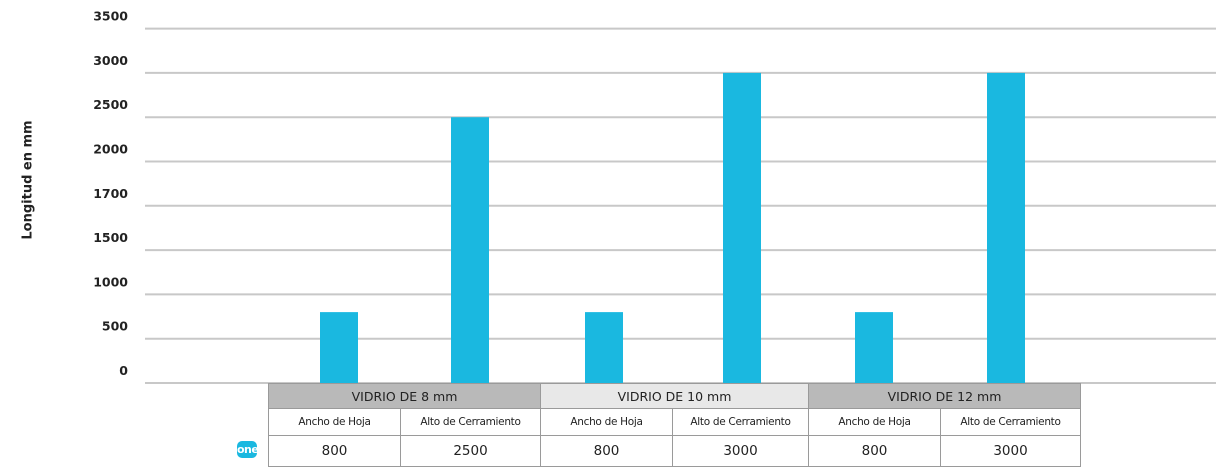 The image size is (1216, 475). I want to click on group-header-8mm: VIDRIO DE 8 mm, so click(404, 396).